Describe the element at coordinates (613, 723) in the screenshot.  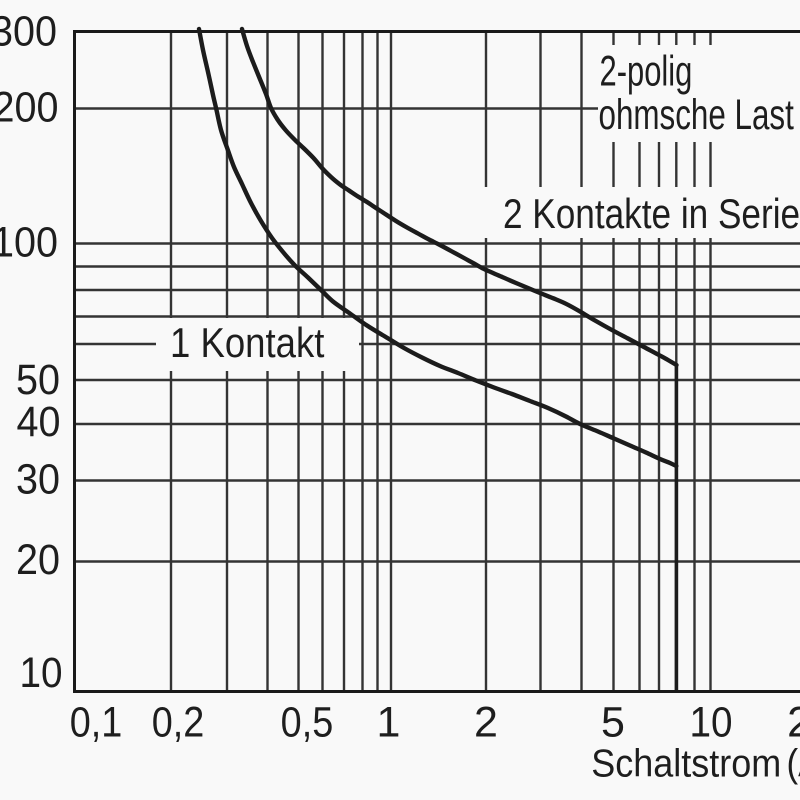
I see `svg-text: 5` at that location.